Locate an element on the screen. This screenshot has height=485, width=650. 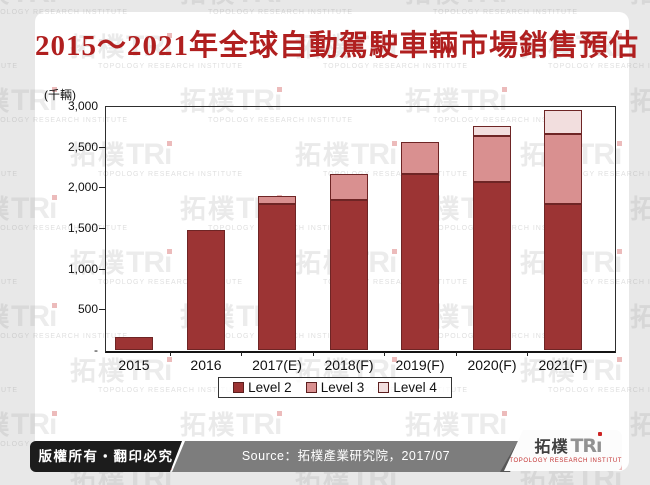
bar-segment-level-2-2015 is located at coordinates (134, 343).